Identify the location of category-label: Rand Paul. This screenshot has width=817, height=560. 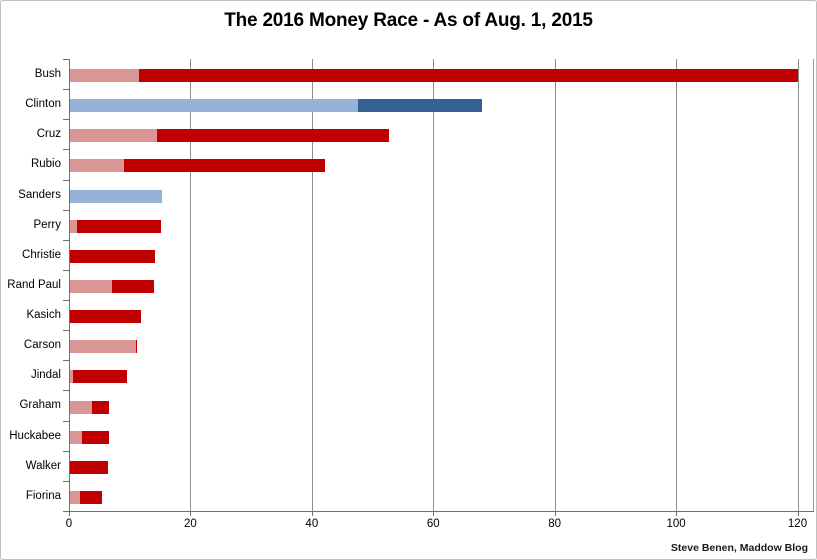
(34, 284).